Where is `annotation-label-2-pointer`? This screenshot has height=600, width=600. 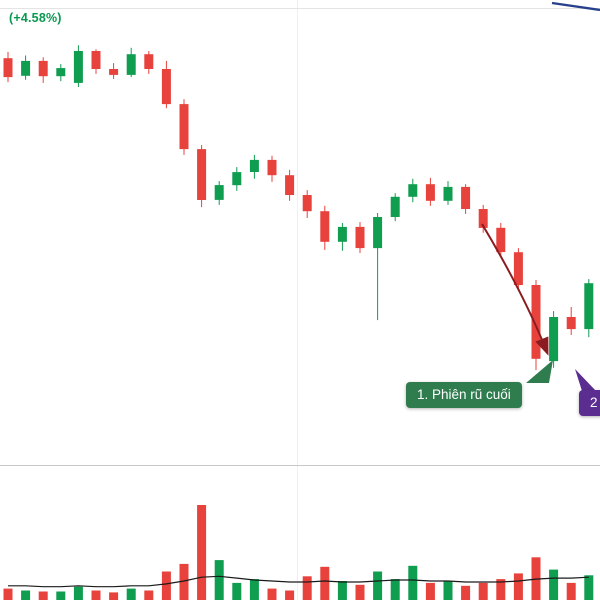
annotation-label-2-pointer is located at coordinates (585, 380).